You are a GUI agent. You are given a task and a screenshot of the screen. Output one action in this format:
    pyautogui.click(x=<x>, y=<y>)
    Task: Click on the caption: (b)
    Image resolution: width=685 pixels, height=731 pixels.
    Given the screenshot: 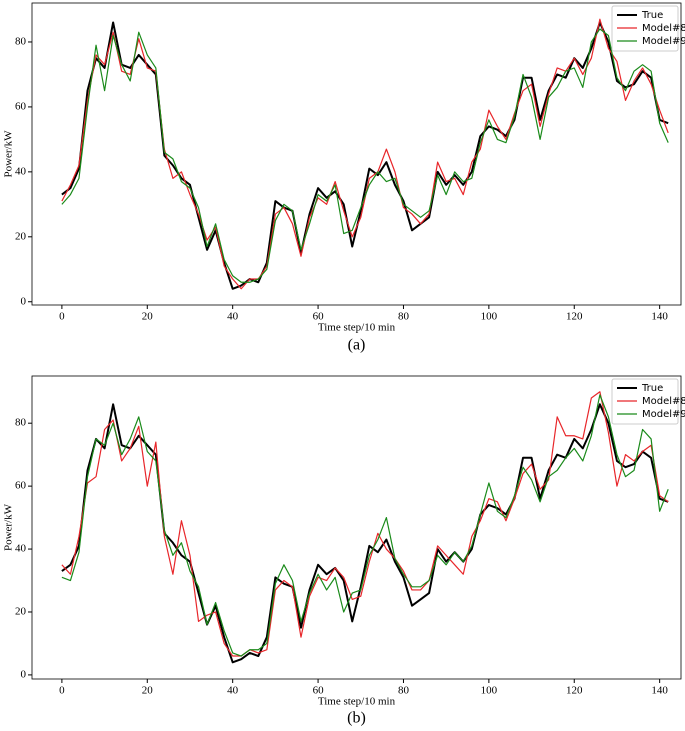 What is the action you would take?
    pyautogui.click(x=356, y=718)
    